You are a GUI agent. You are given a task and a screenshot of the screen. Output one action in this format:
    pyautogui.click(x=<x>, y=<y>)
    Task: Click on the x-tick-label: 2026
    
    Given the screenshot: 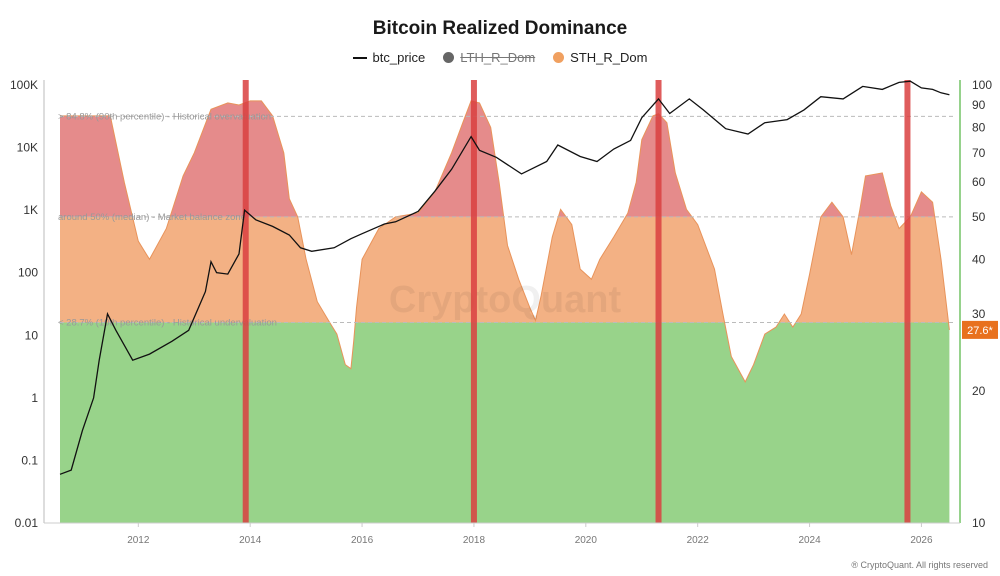 What is the action you would take?
    pyautogui.click(x=921, y=540)
    